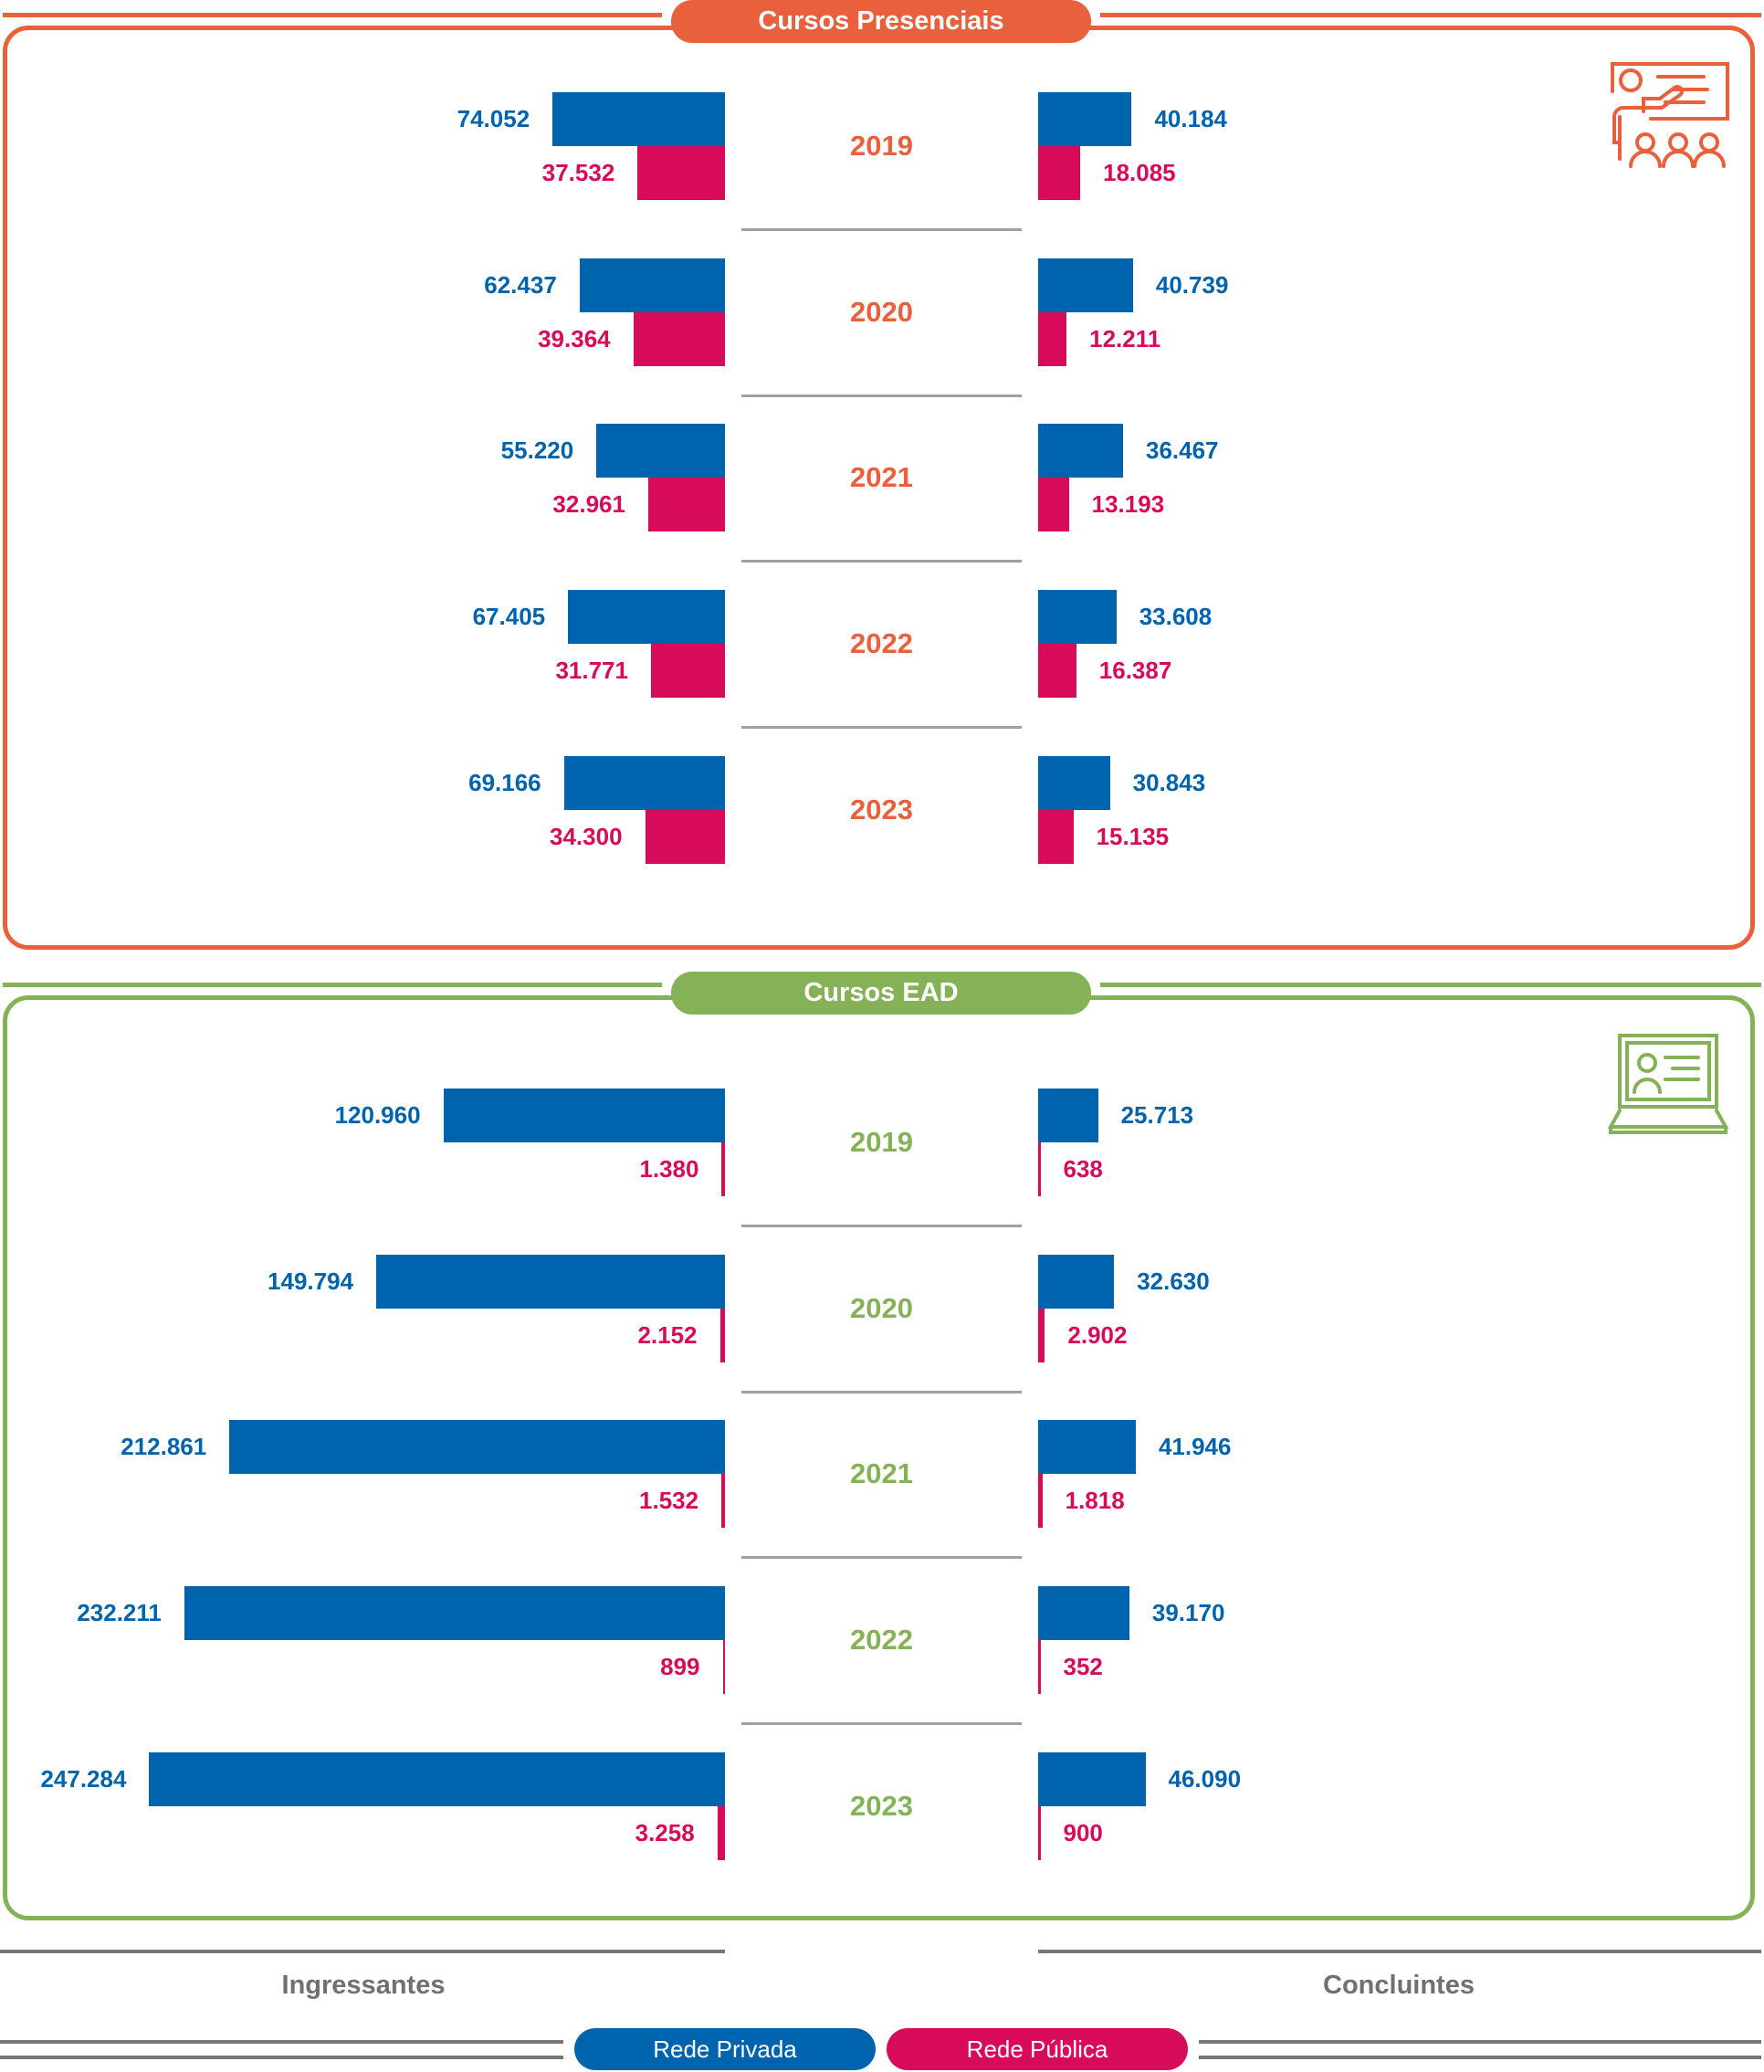  Describe the element at coordinates (1188, 1613) in the screenshot. I see `concluintes-privada-value: 39.170` at that location.